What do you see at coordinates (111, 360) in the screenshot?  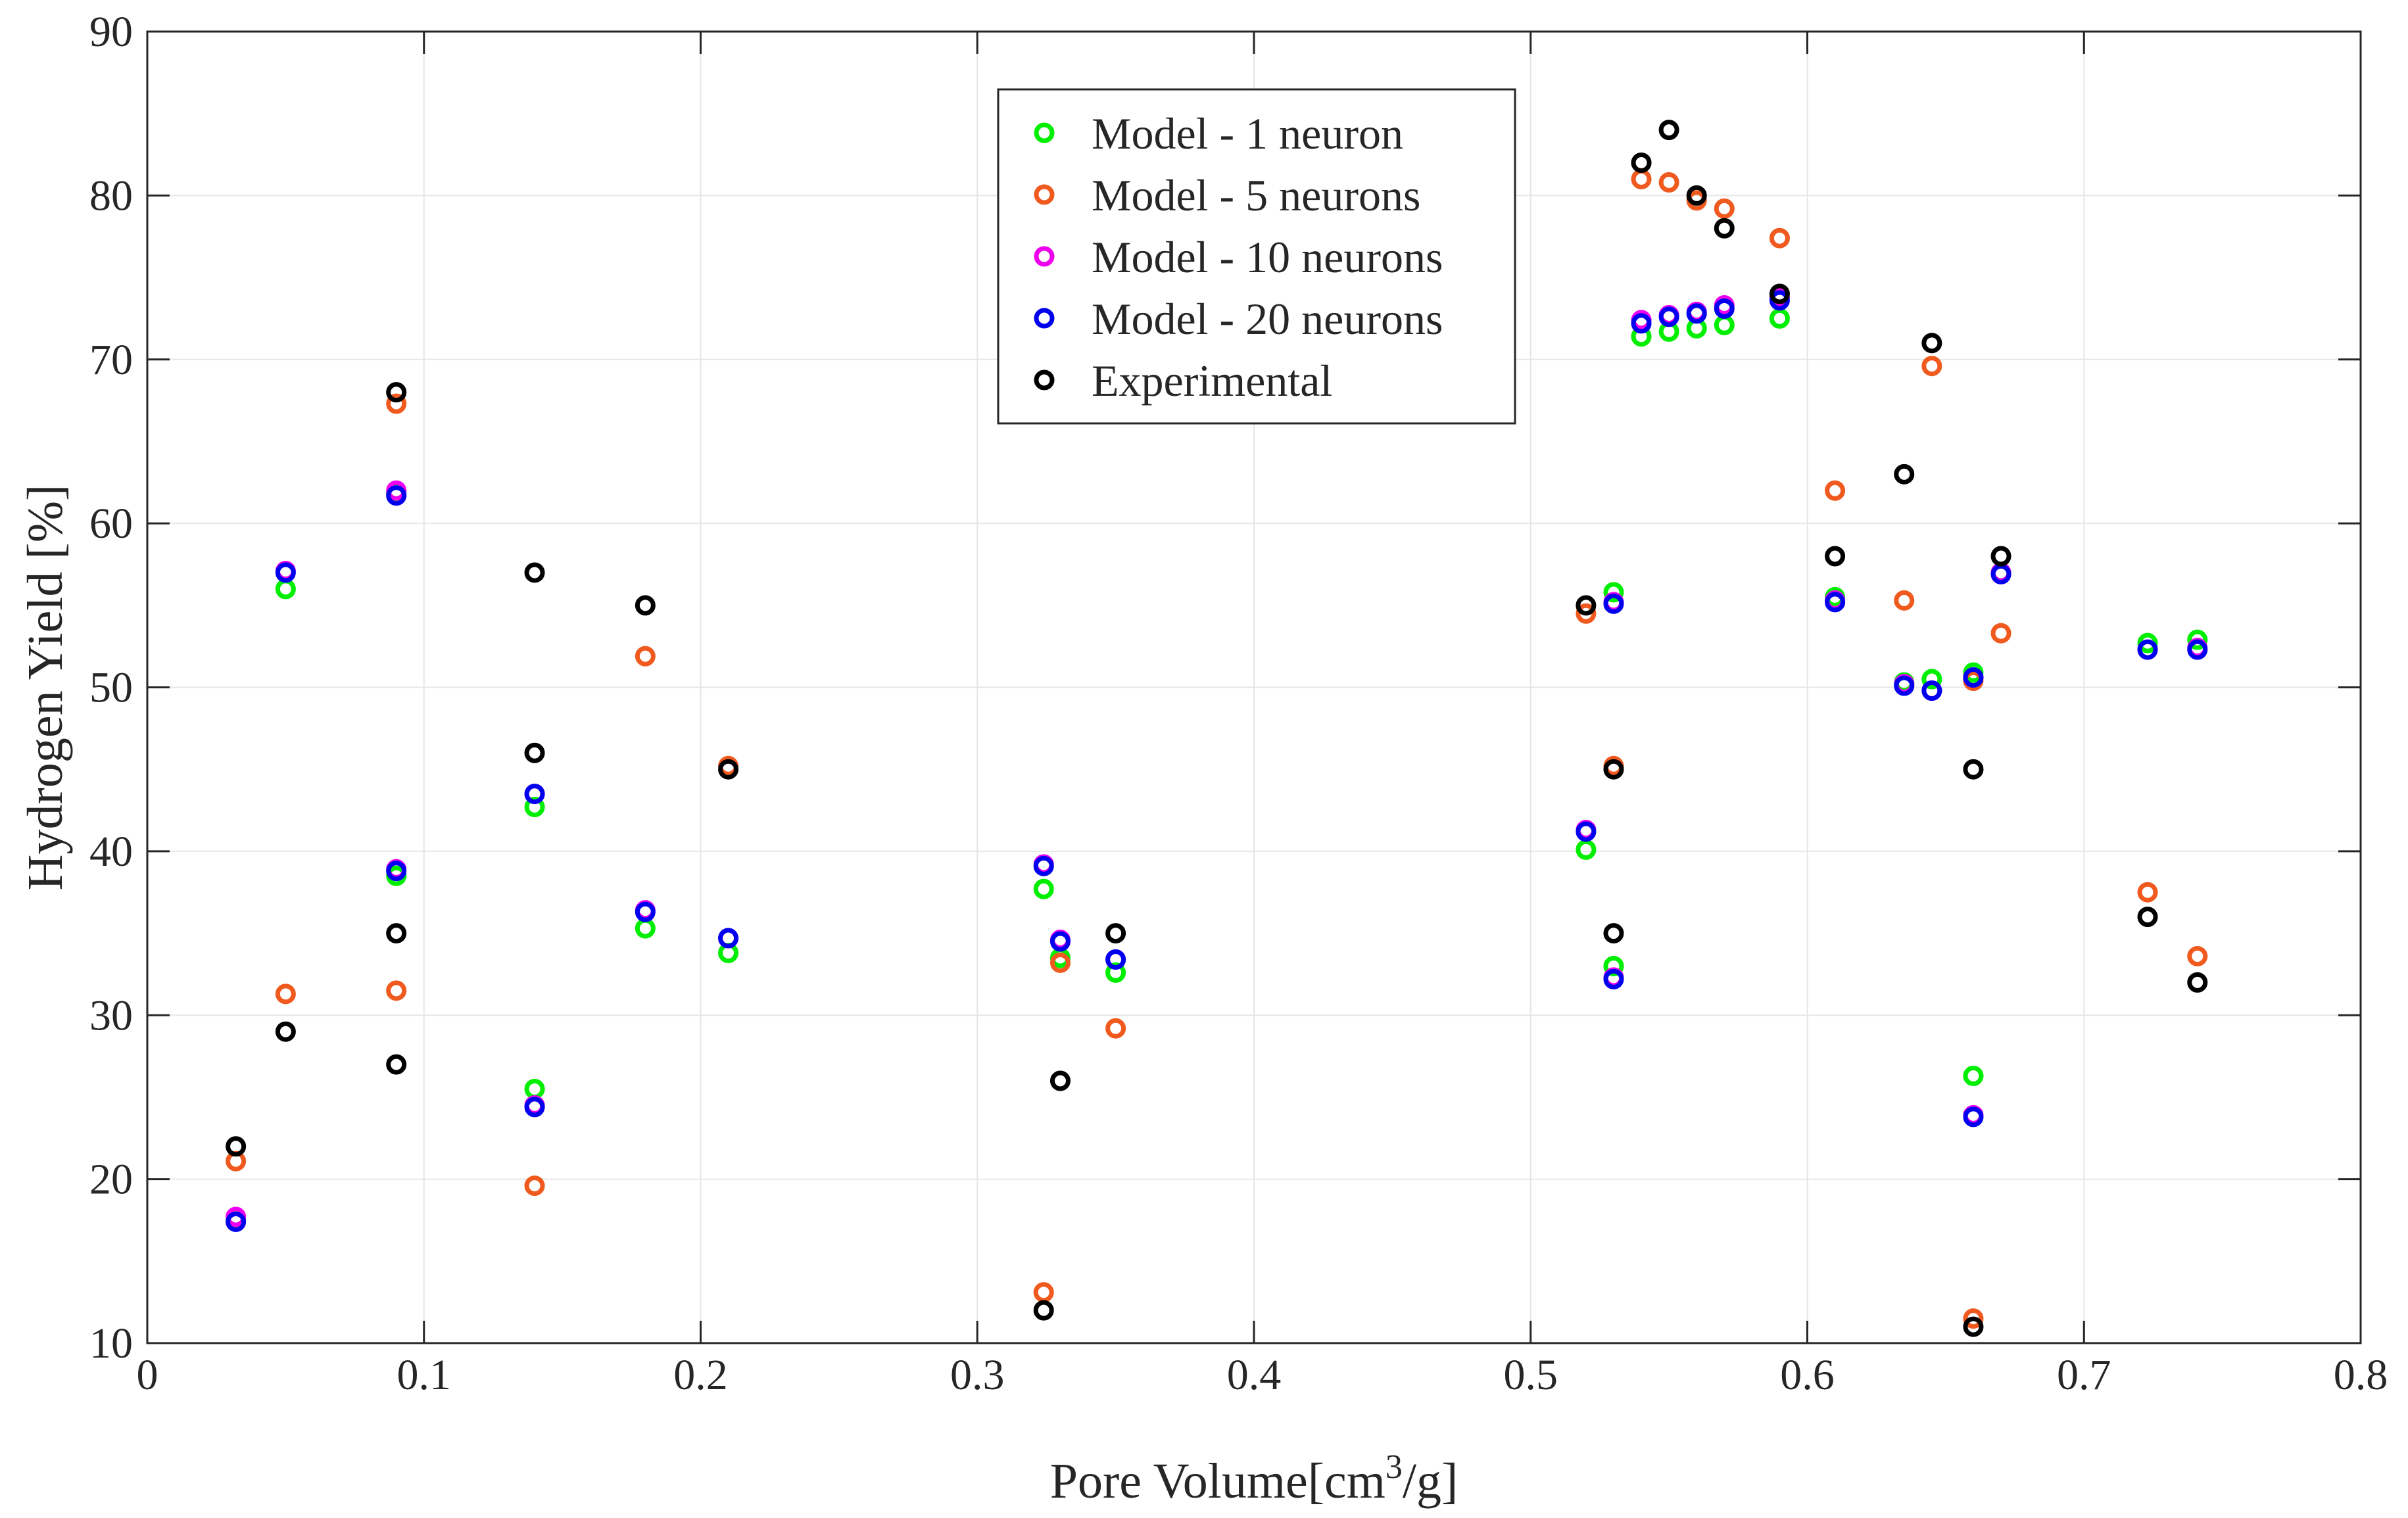 I see `y-tick-label: 70` at bounding box center [111, 360].